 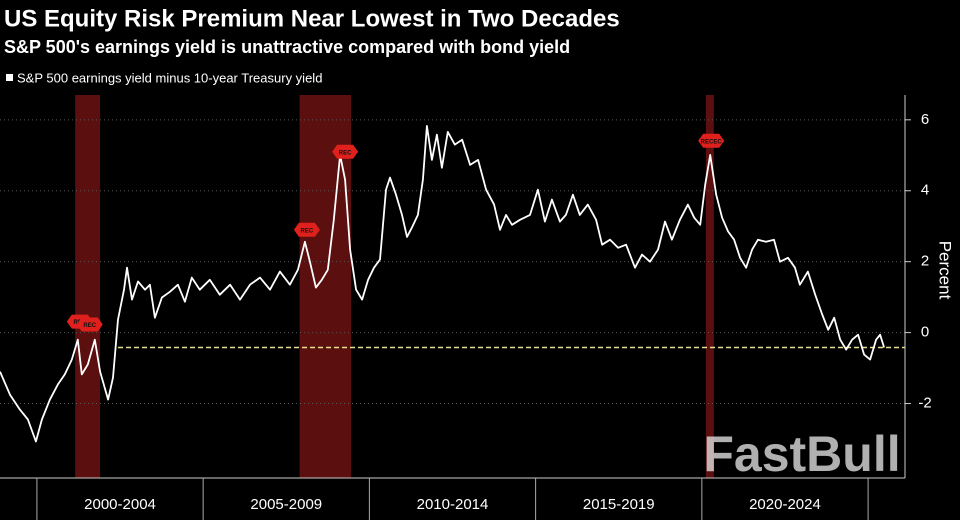 I want to click on y-tick-label: 0, so click(x=925, y=332).